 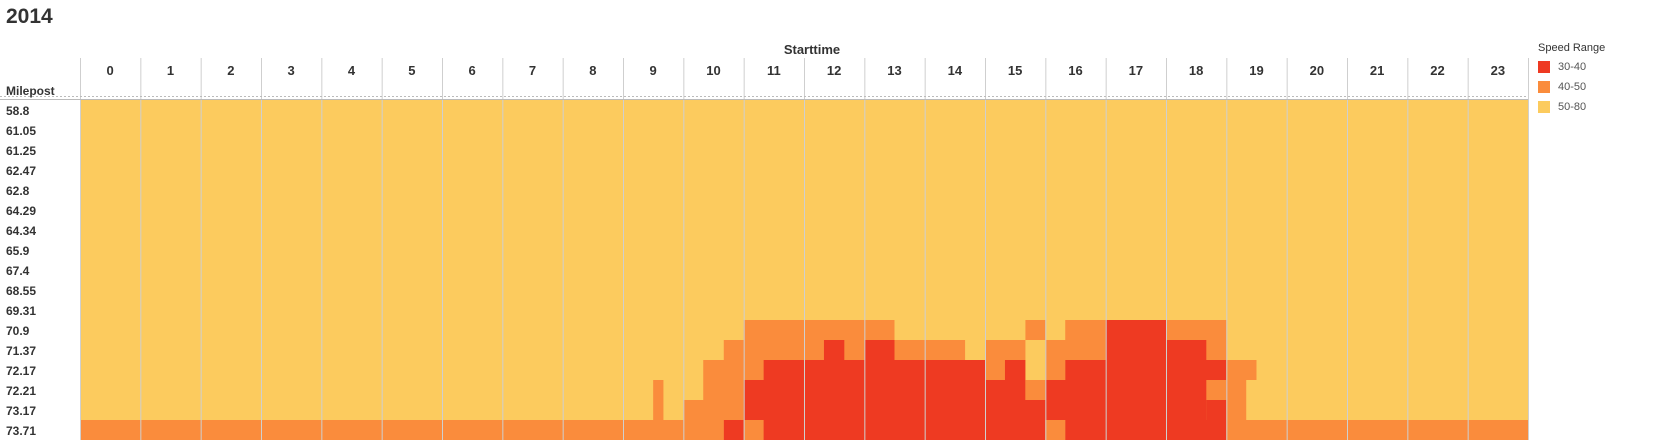 What do you see at coordinates (1196, 70) in the screenshot?
I see `x-tick-label: 18` at bounding box center [1196, 70].